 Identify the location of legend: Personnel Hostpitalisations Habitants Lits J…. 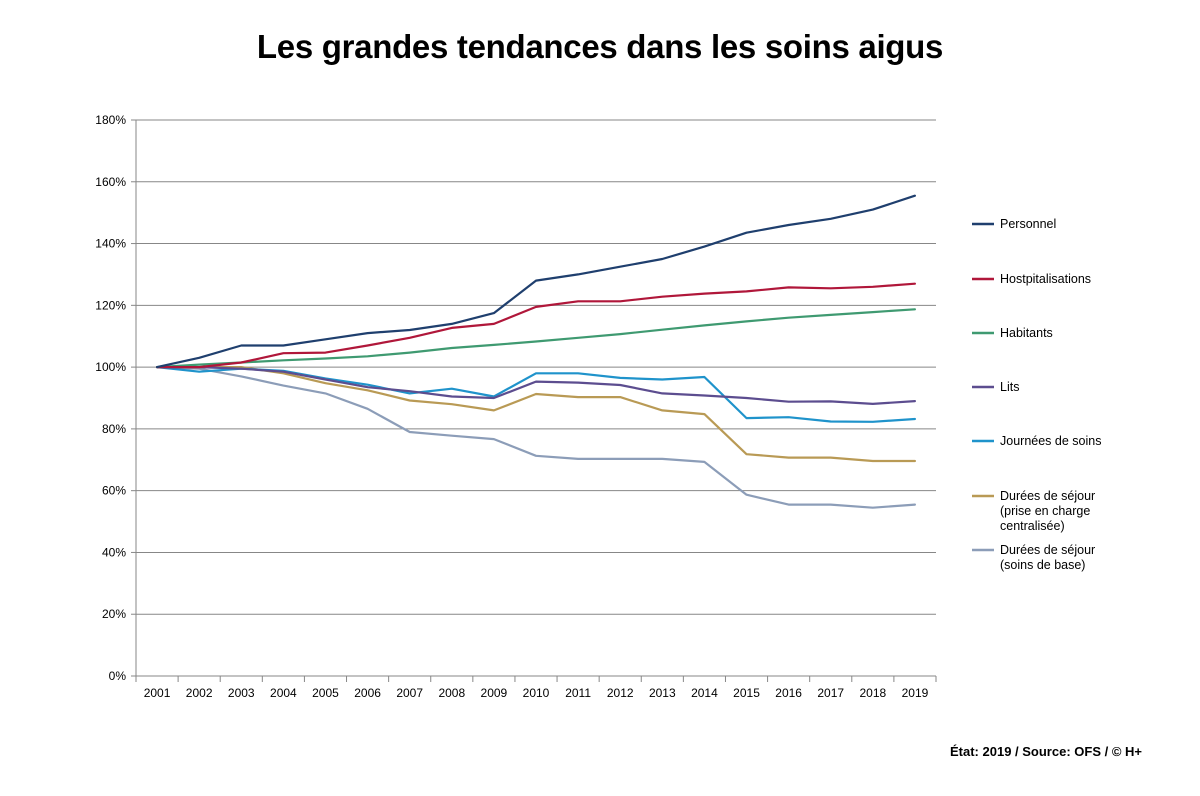
(1036, 394).